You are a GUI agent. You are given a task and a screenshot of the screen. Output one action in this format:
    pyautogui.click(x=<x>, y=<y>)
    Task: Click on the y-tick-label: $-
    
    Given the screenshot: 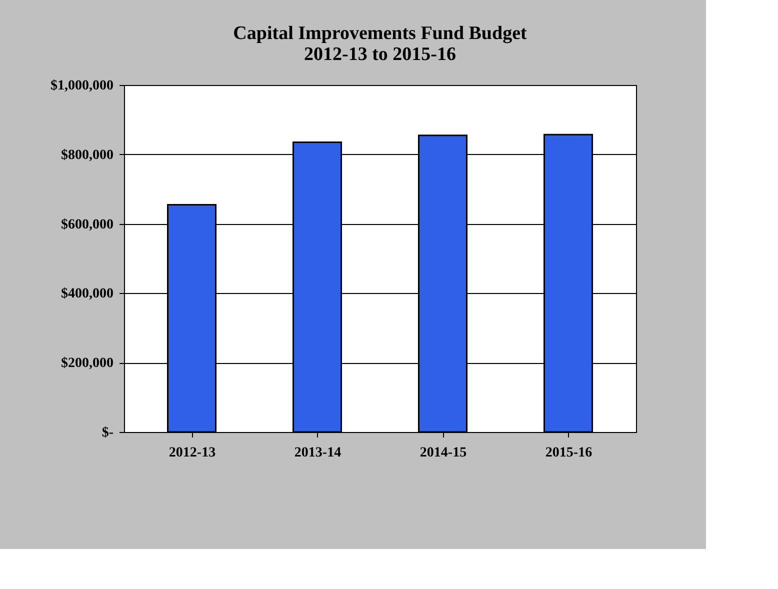 What is the action you would take?
    pyautogui.click(x=108, y=433)
    